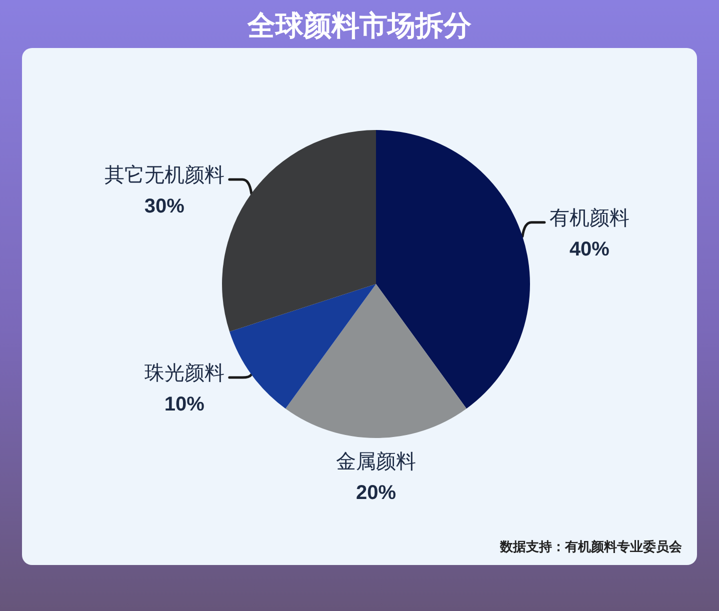  Describe the element at coordinates (376, 493) in the screenshot. I see `data-label: 20%` at that location.